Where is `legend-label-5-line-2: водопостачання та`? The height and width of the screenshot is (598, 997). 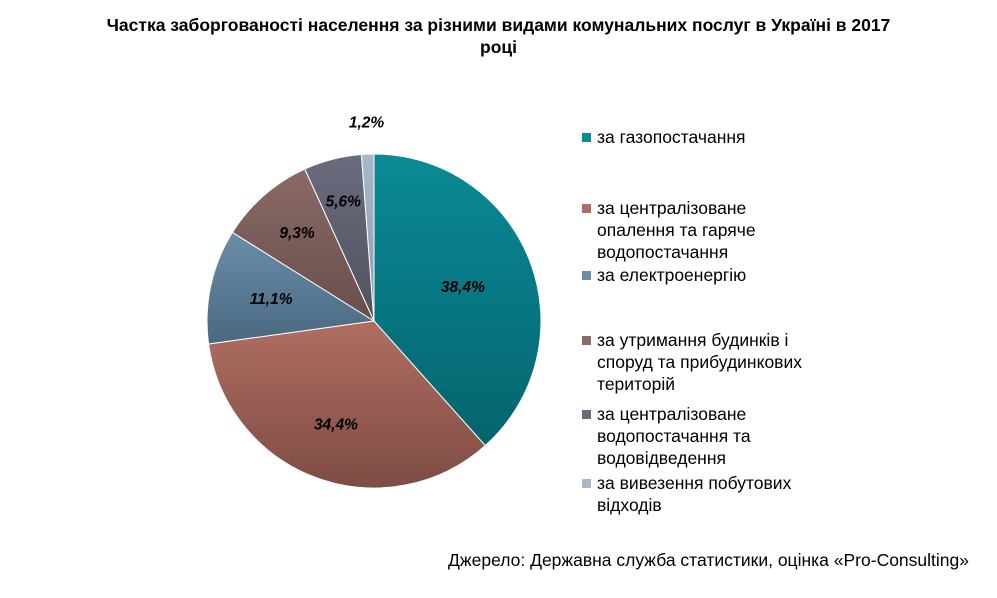
legend-label-5-line-2: водопостачання та is located at coordinates (674, 436).